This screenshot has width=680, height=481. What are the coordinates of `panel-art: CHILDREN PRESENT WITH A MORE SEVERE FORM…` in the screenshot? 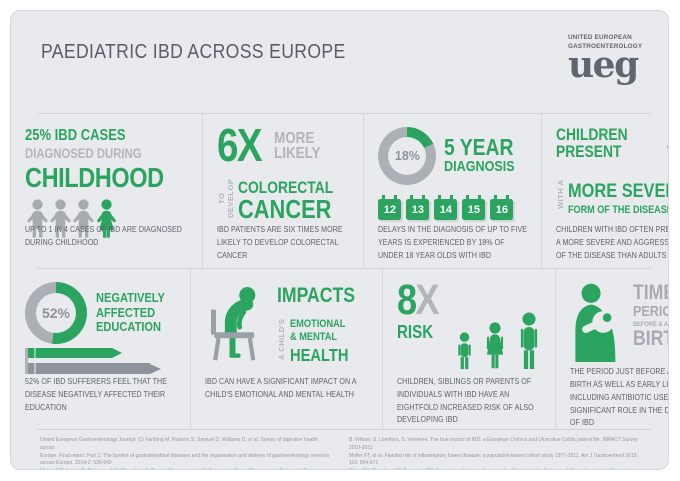 It's located at (612, 174).